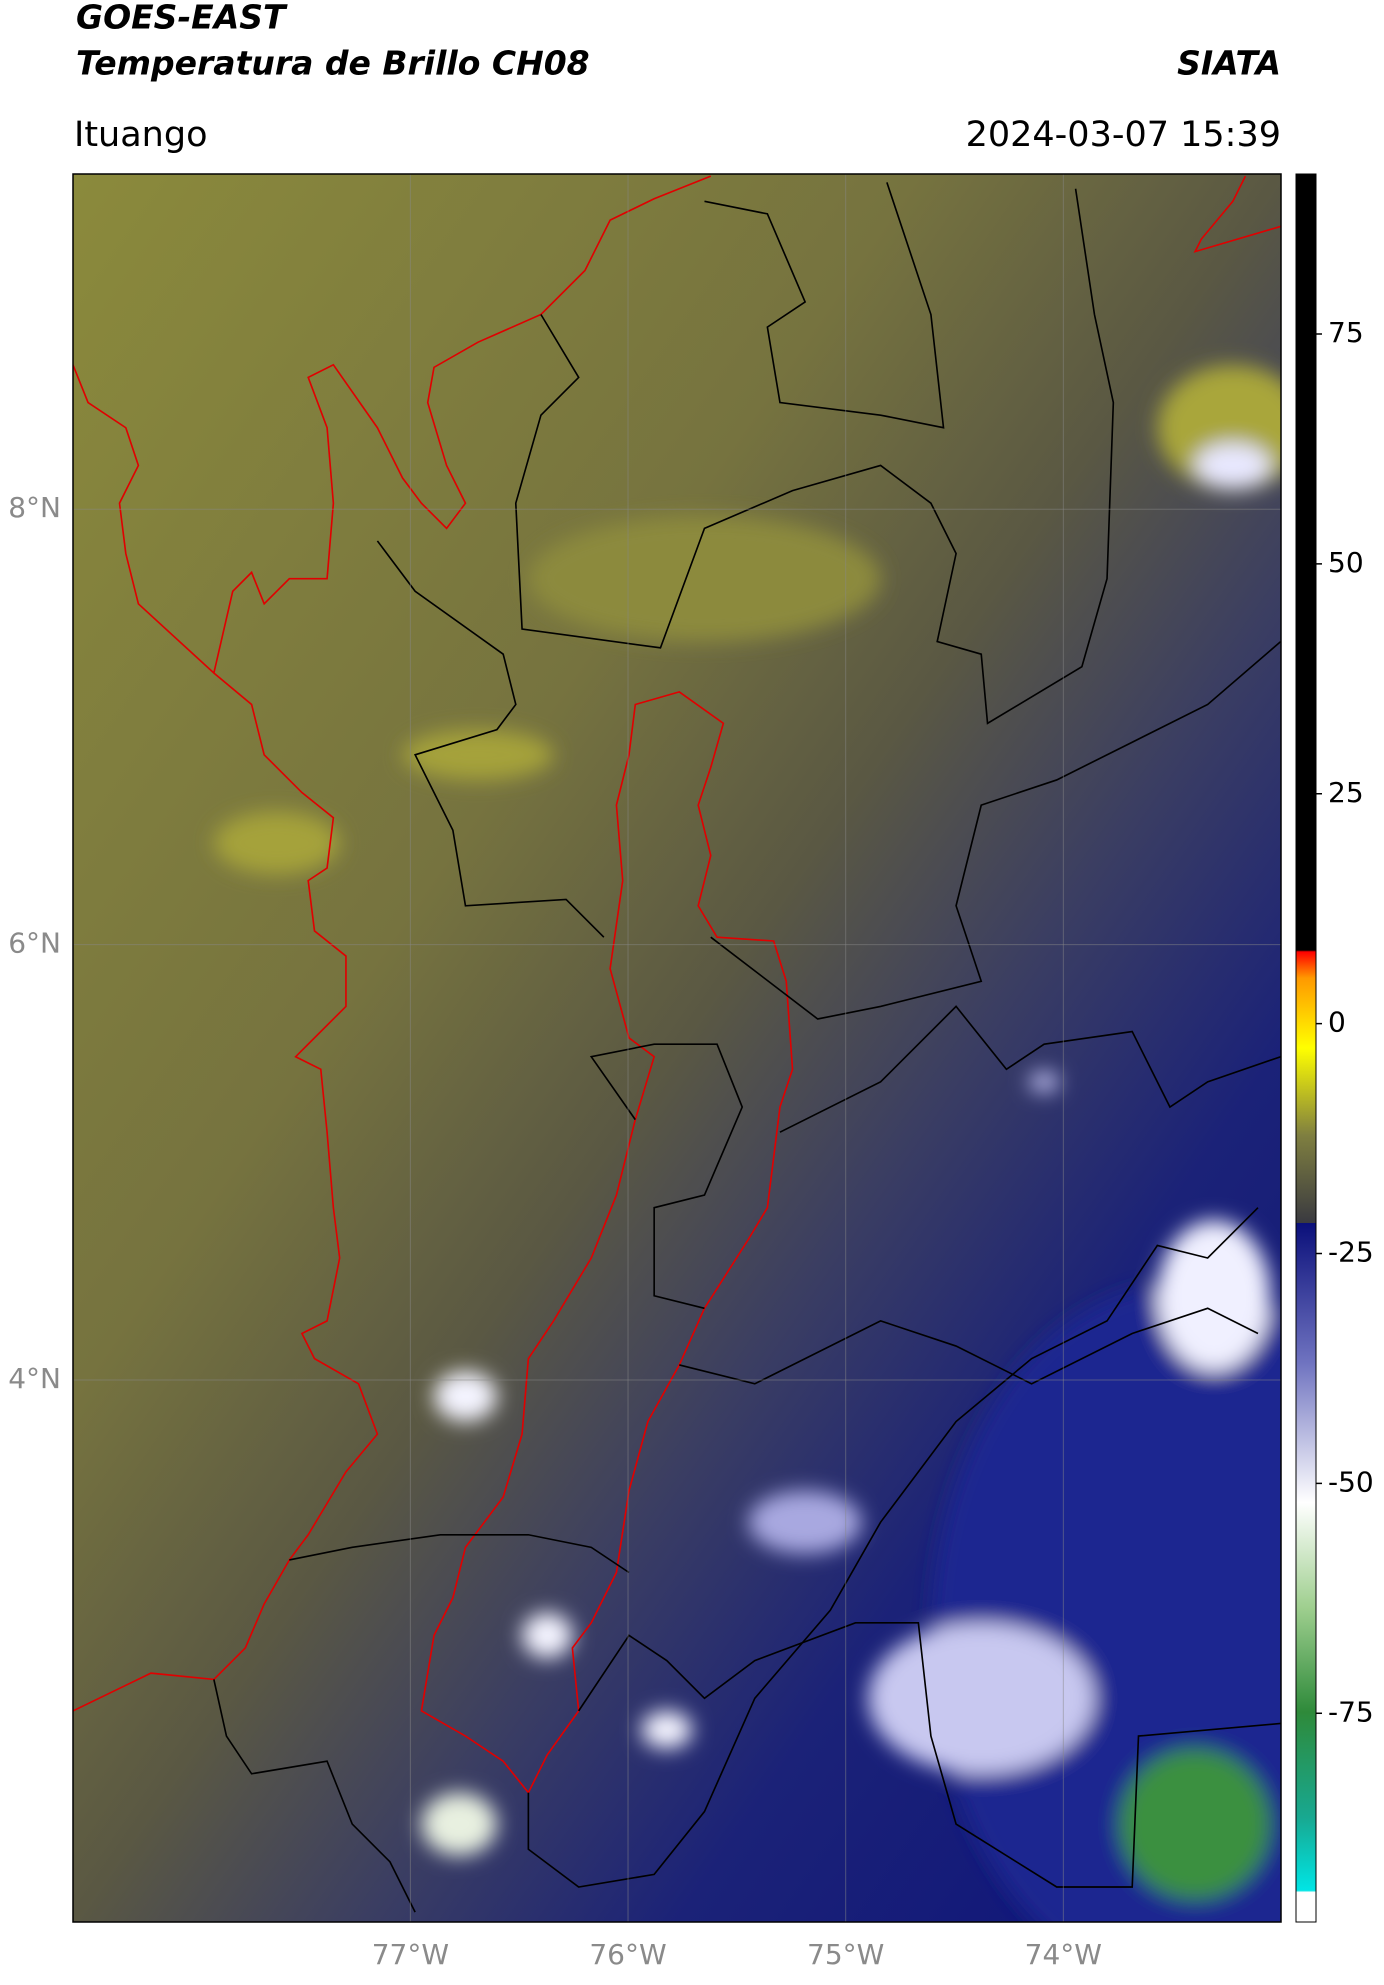 This screenshot has height=1985, width=1384. I want to click on colorbar-tick-label: 25, so click(1346, 792).